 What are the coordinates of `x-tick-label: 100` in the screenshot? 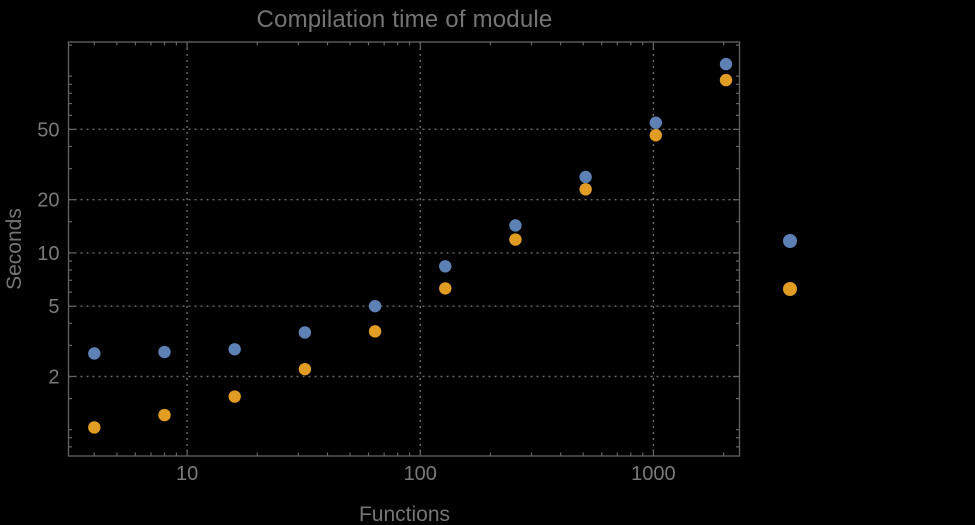 It's located at (420, 474).